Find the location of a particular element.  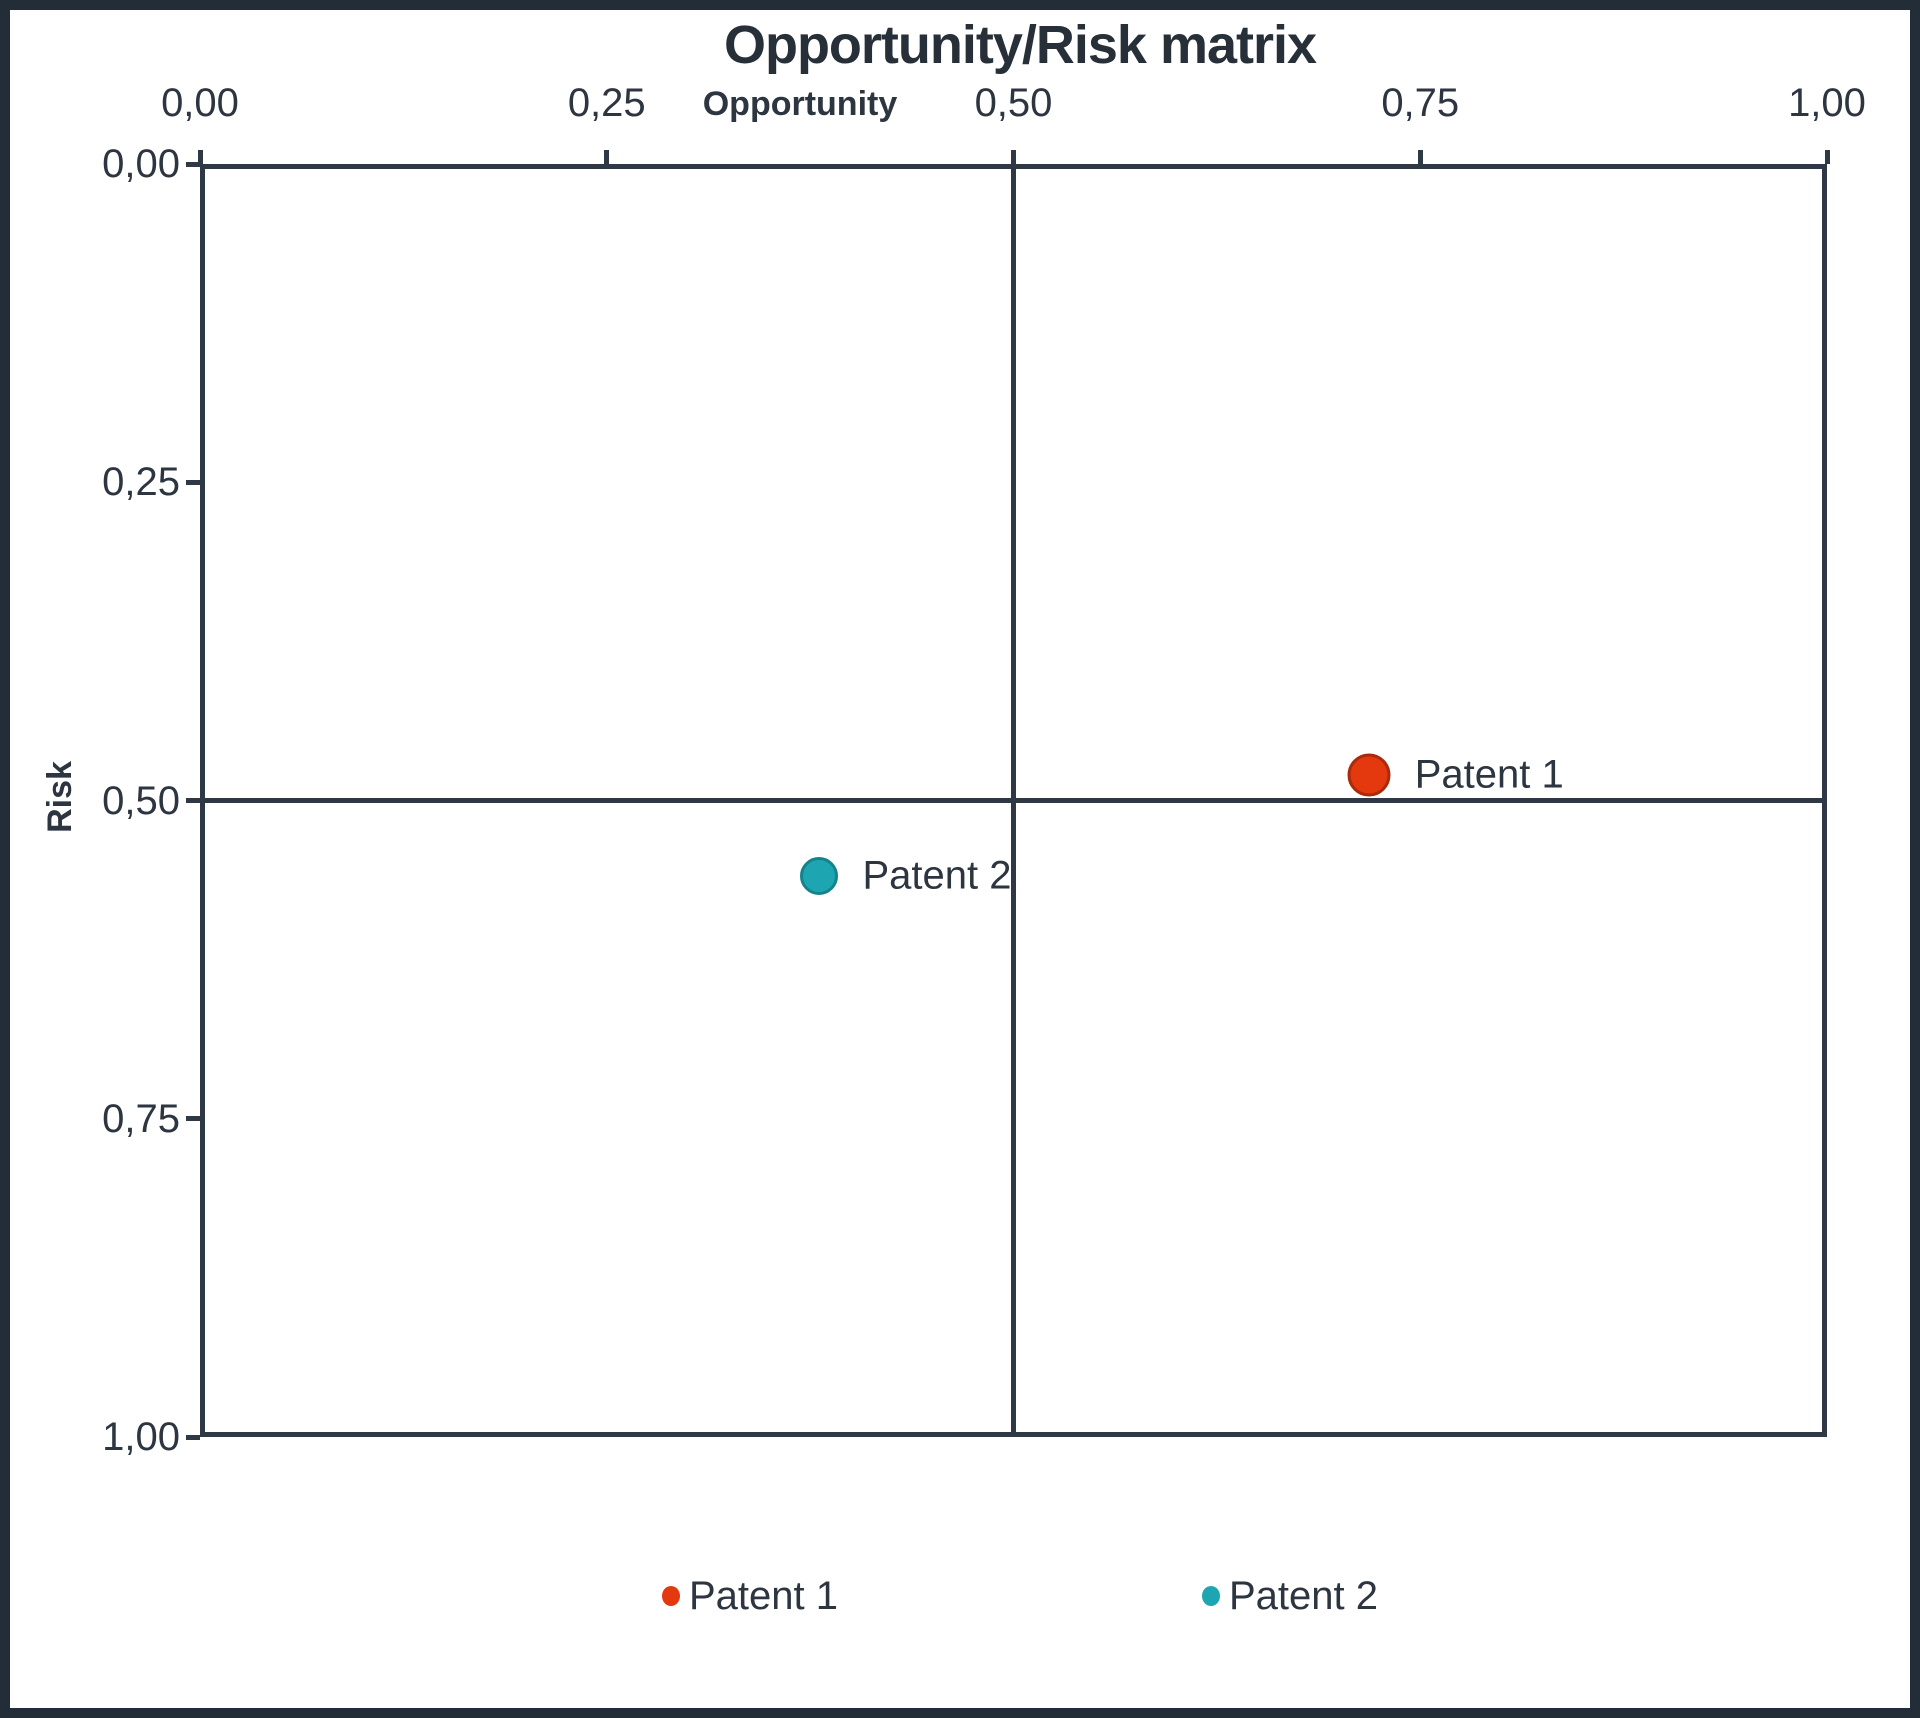

legend-item-patent-2: Patent 2 is located at coordinates (1290, 1596).